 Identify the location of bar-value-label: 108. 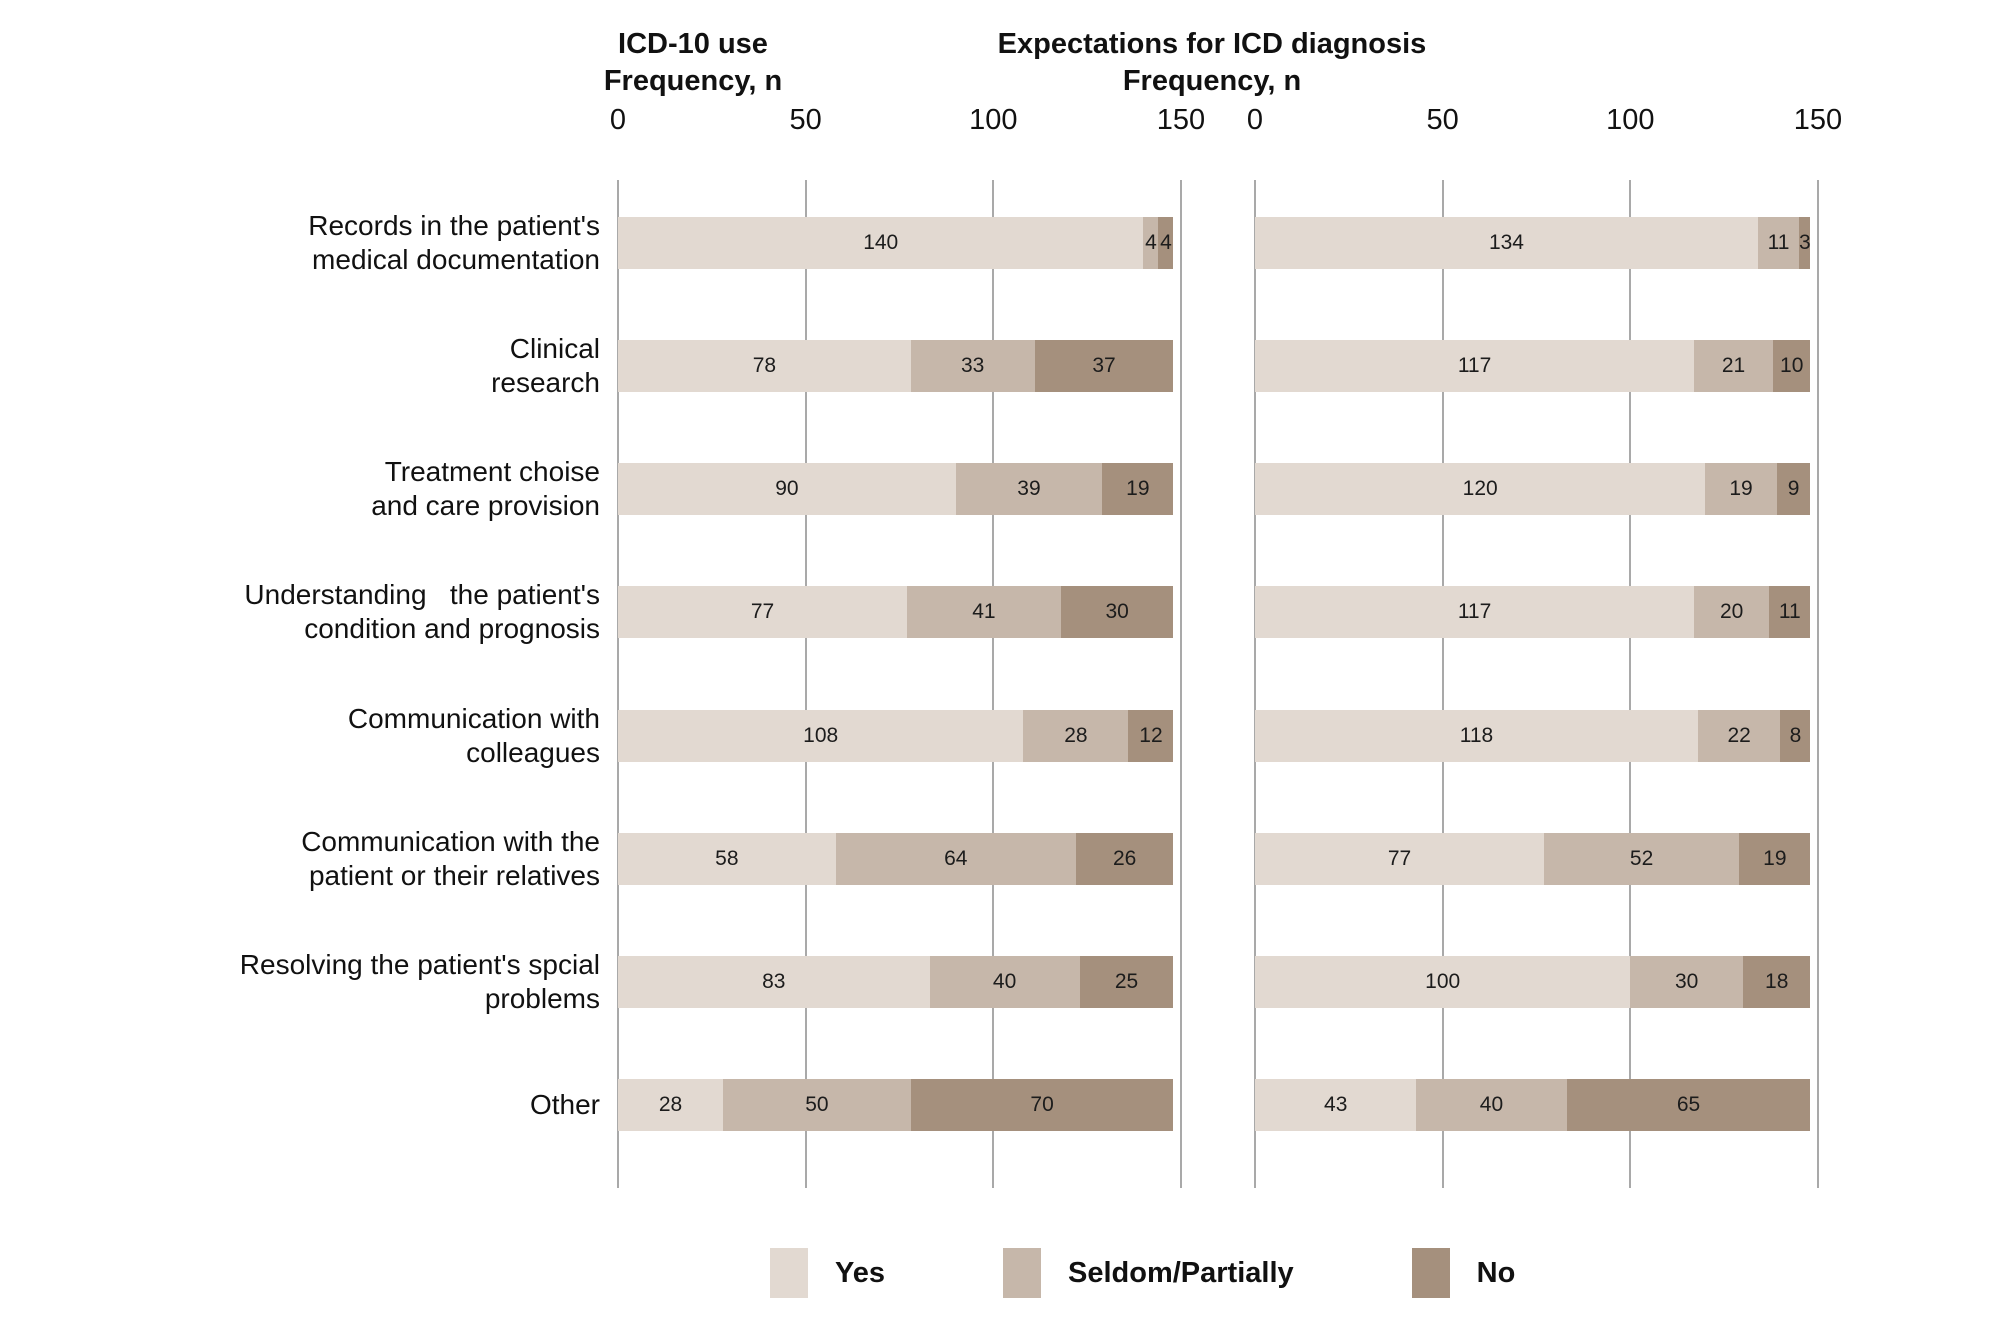
(821, 735).